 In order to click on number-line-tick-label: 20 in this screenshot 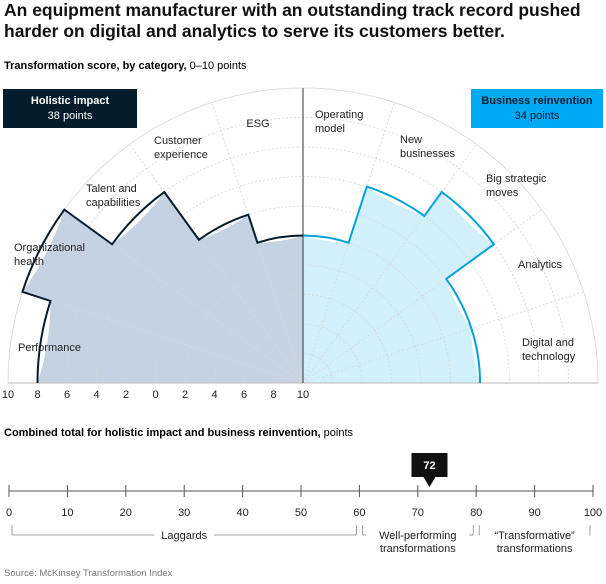, I will do `click(126, 513)`.